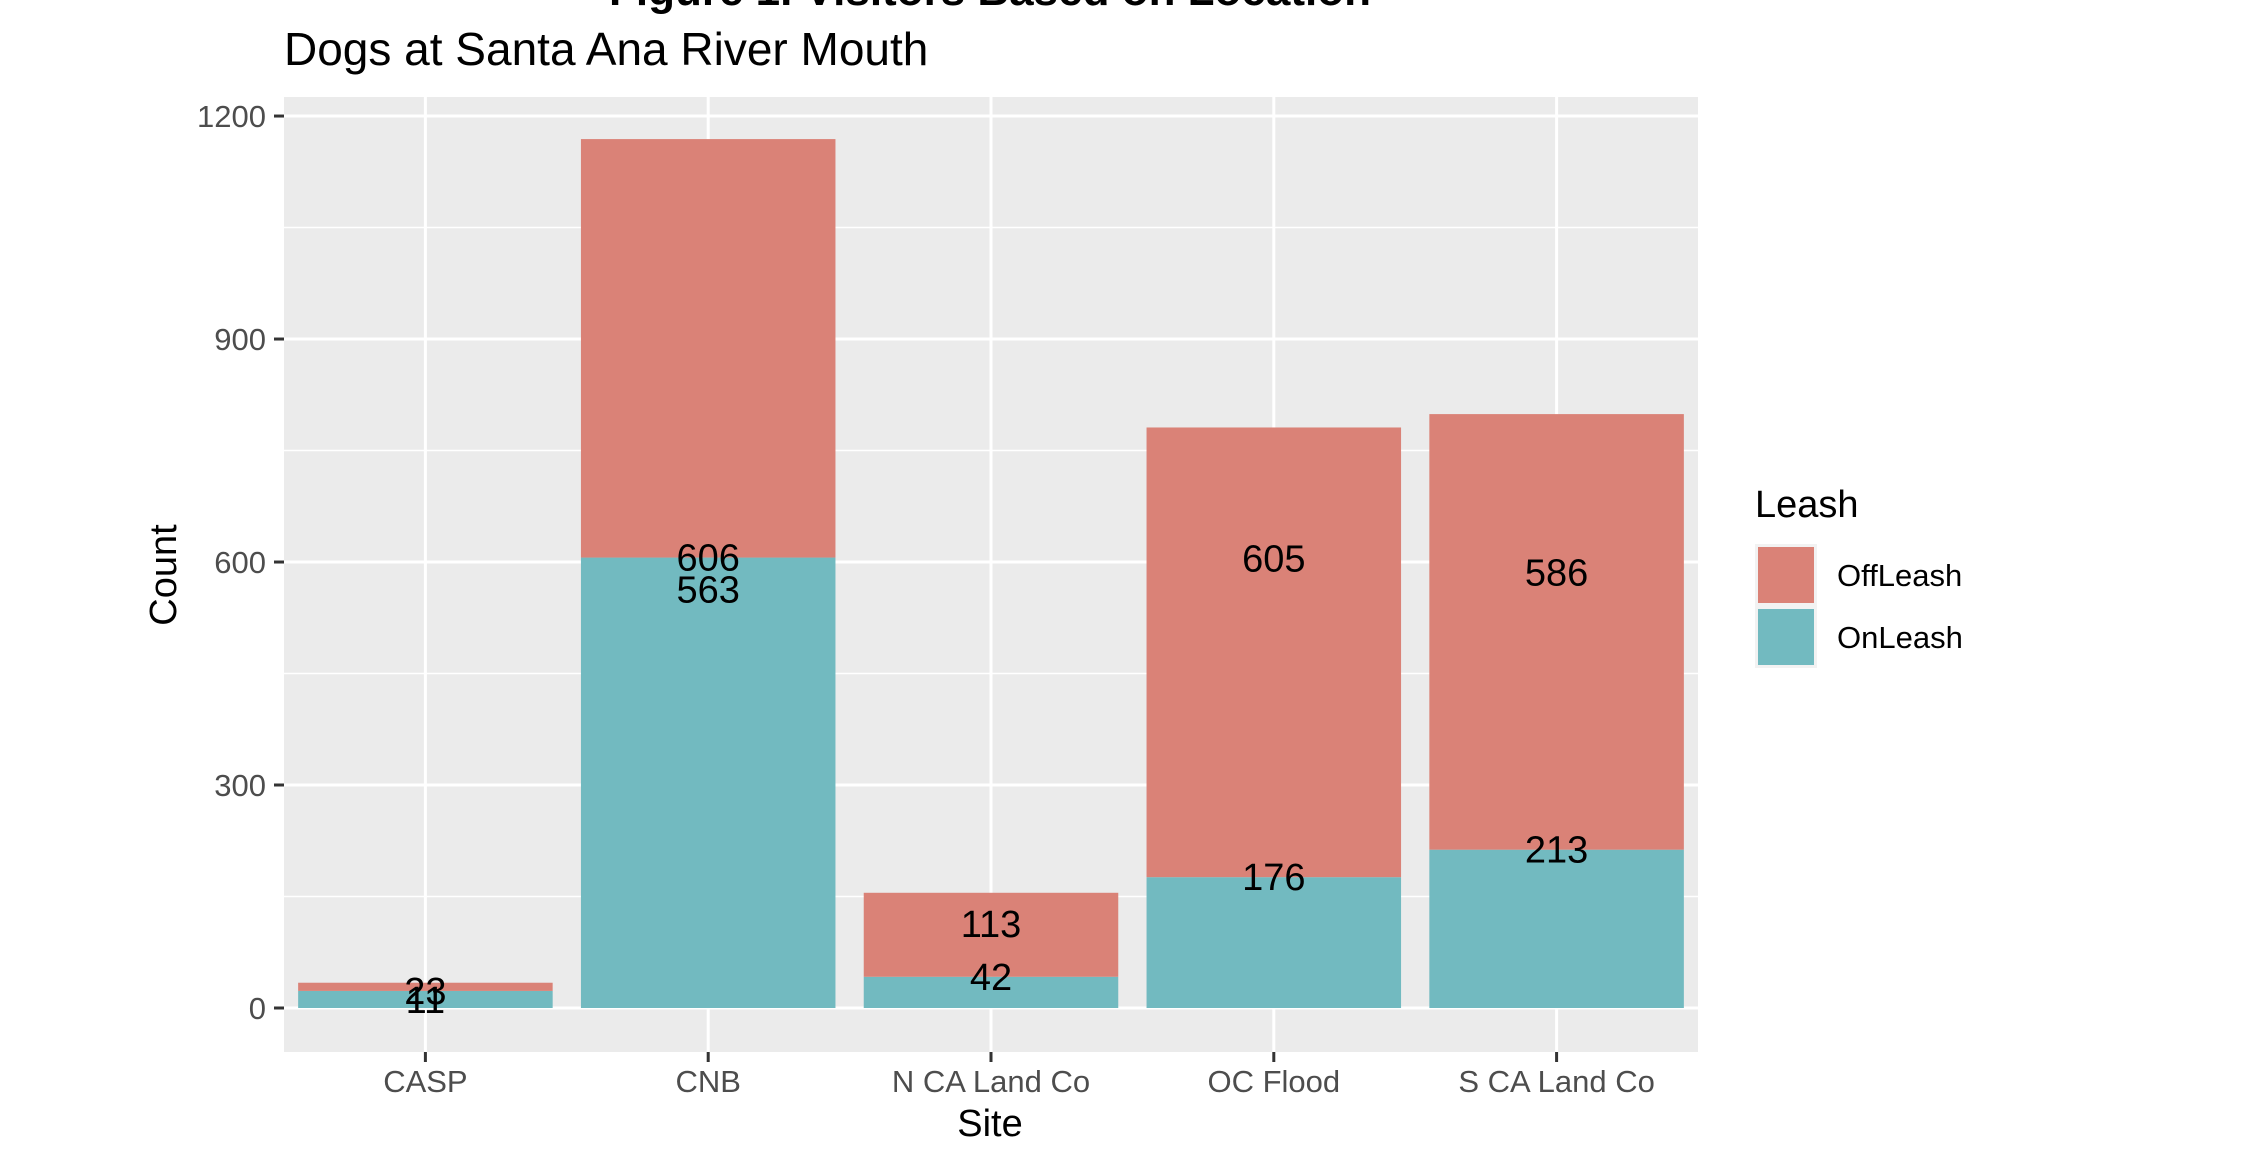 This screenshot has height=1152, width=2266. I want to click on data-label: 11, so click(425, 1001).